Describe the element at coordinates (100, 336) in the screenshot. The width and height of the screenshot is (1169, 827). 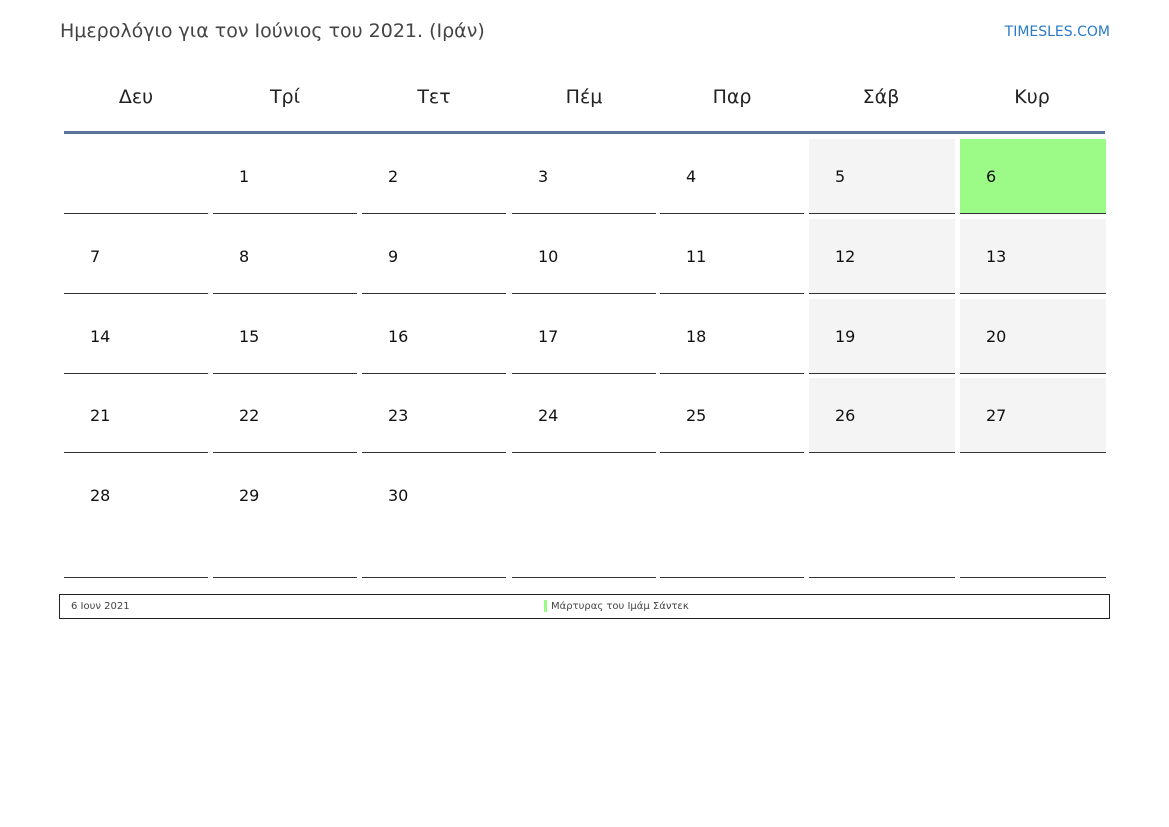
I see `day-number: 14` at that location.